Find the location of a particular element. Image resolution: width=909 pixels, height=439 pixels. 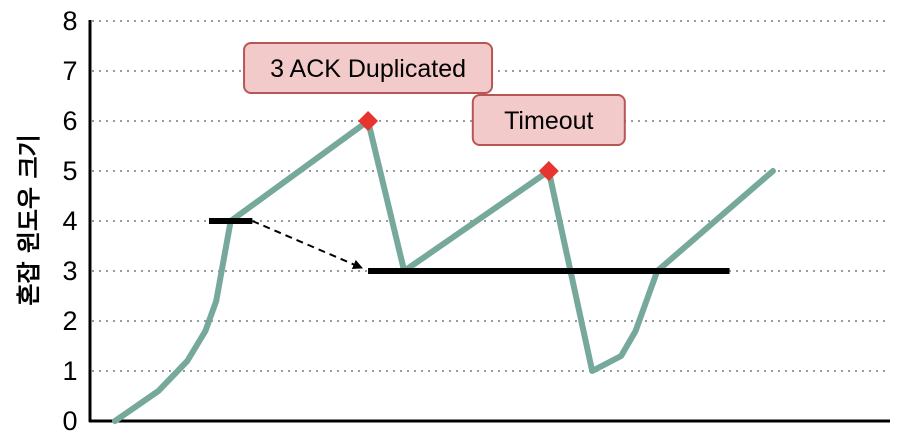

threshold-arrow is located at coordinates (307, 245).